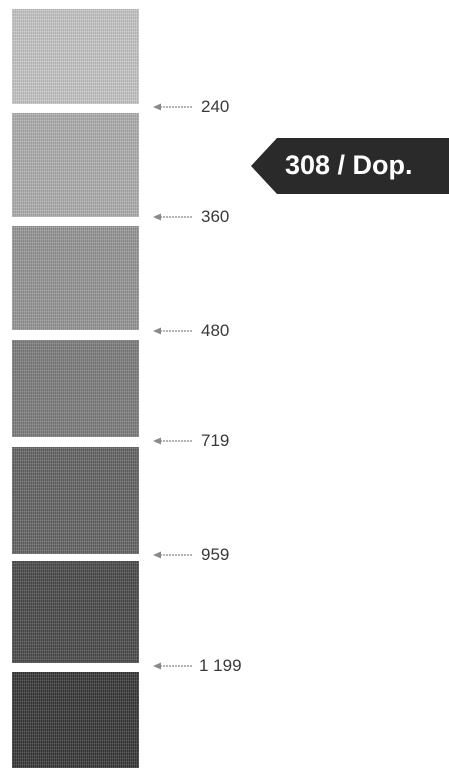 The width and height of the screenshot is (449, 769). I want to click on tag-shape, so click(350, 166).